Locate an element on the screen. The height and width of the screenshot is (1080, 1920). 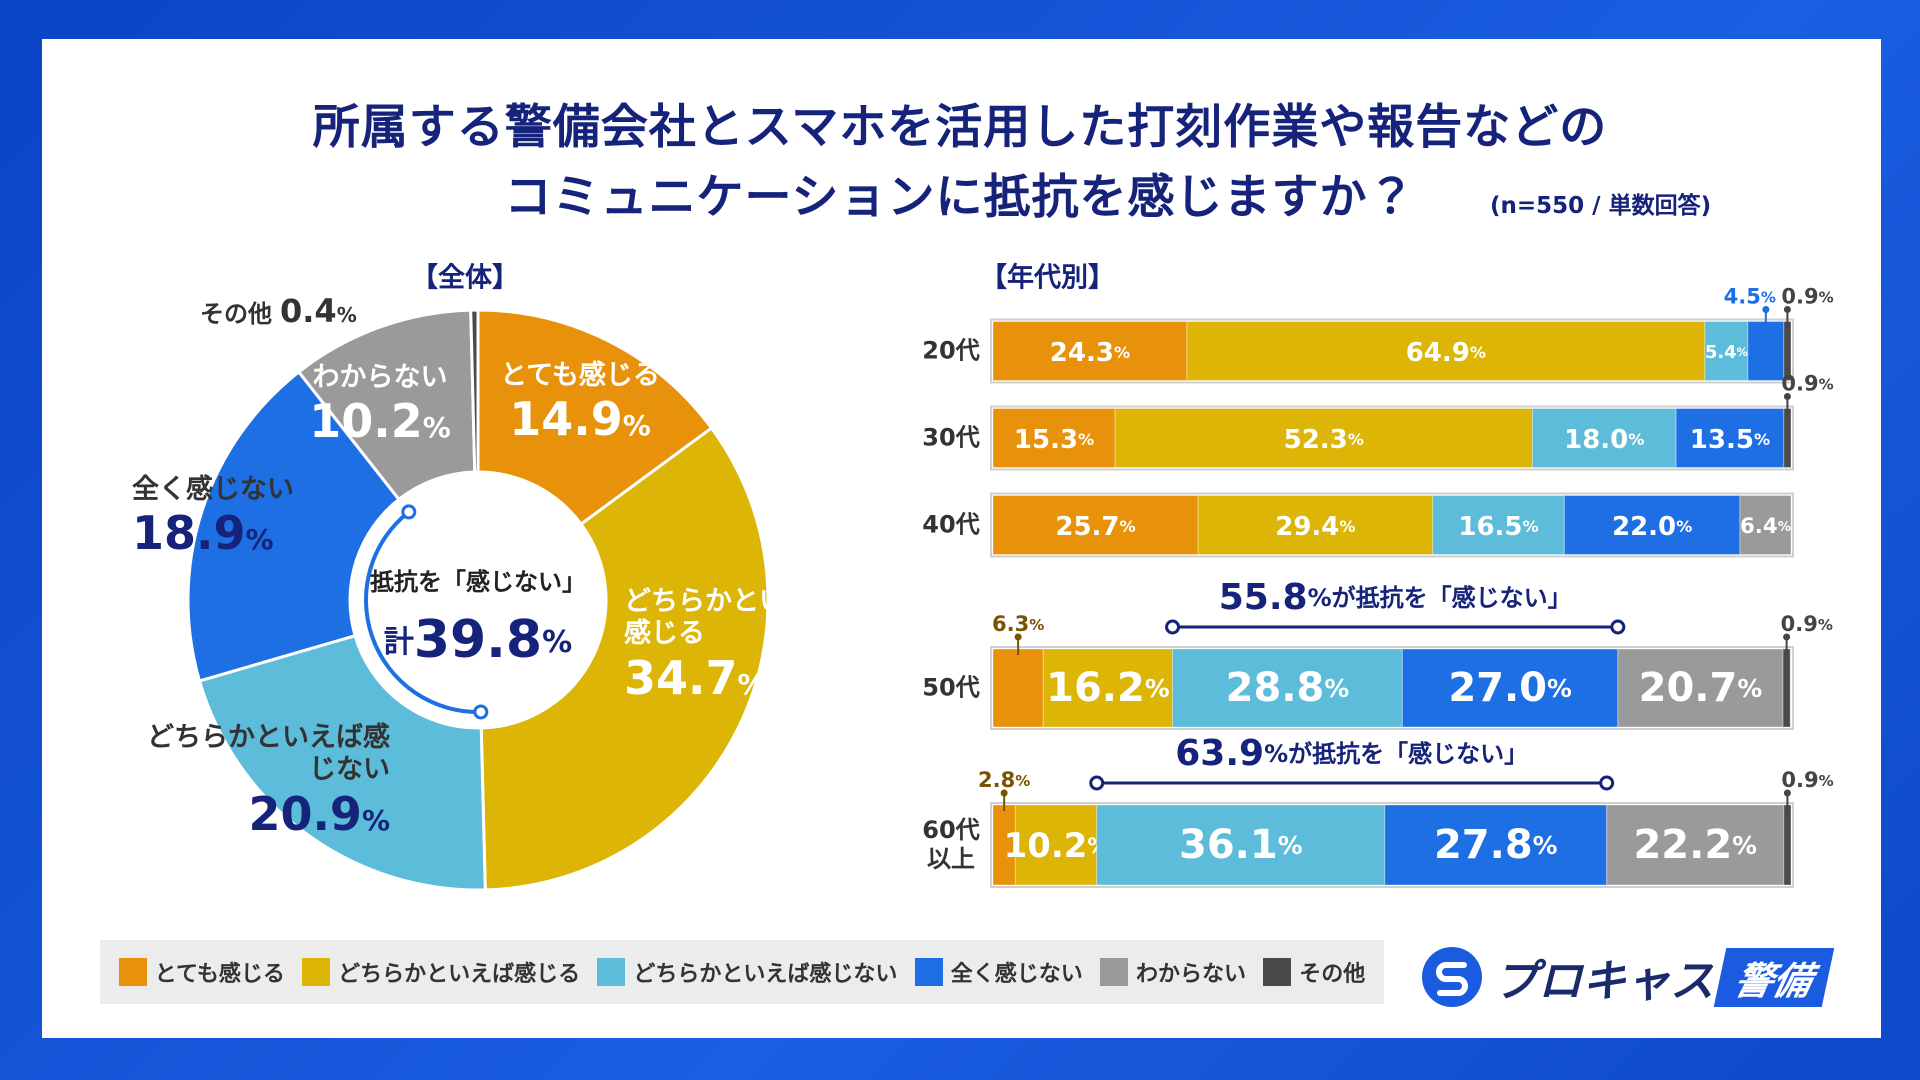
bracket-arc is located at coordinates (422, 612).